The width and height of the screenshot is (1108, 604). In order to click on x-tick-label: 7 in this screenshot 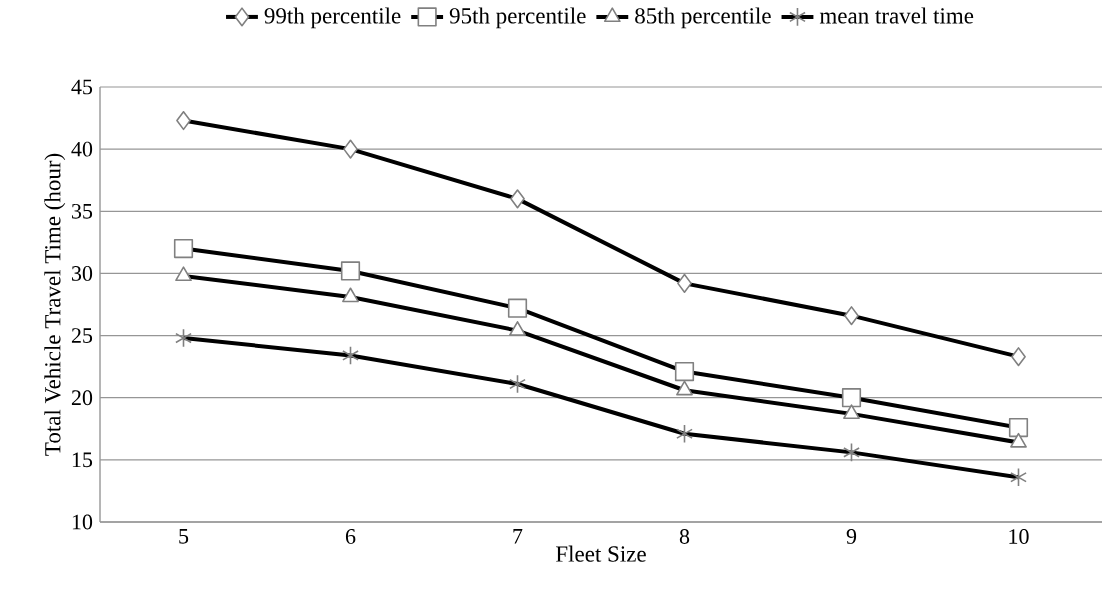, I will do `click(518, 536)`.